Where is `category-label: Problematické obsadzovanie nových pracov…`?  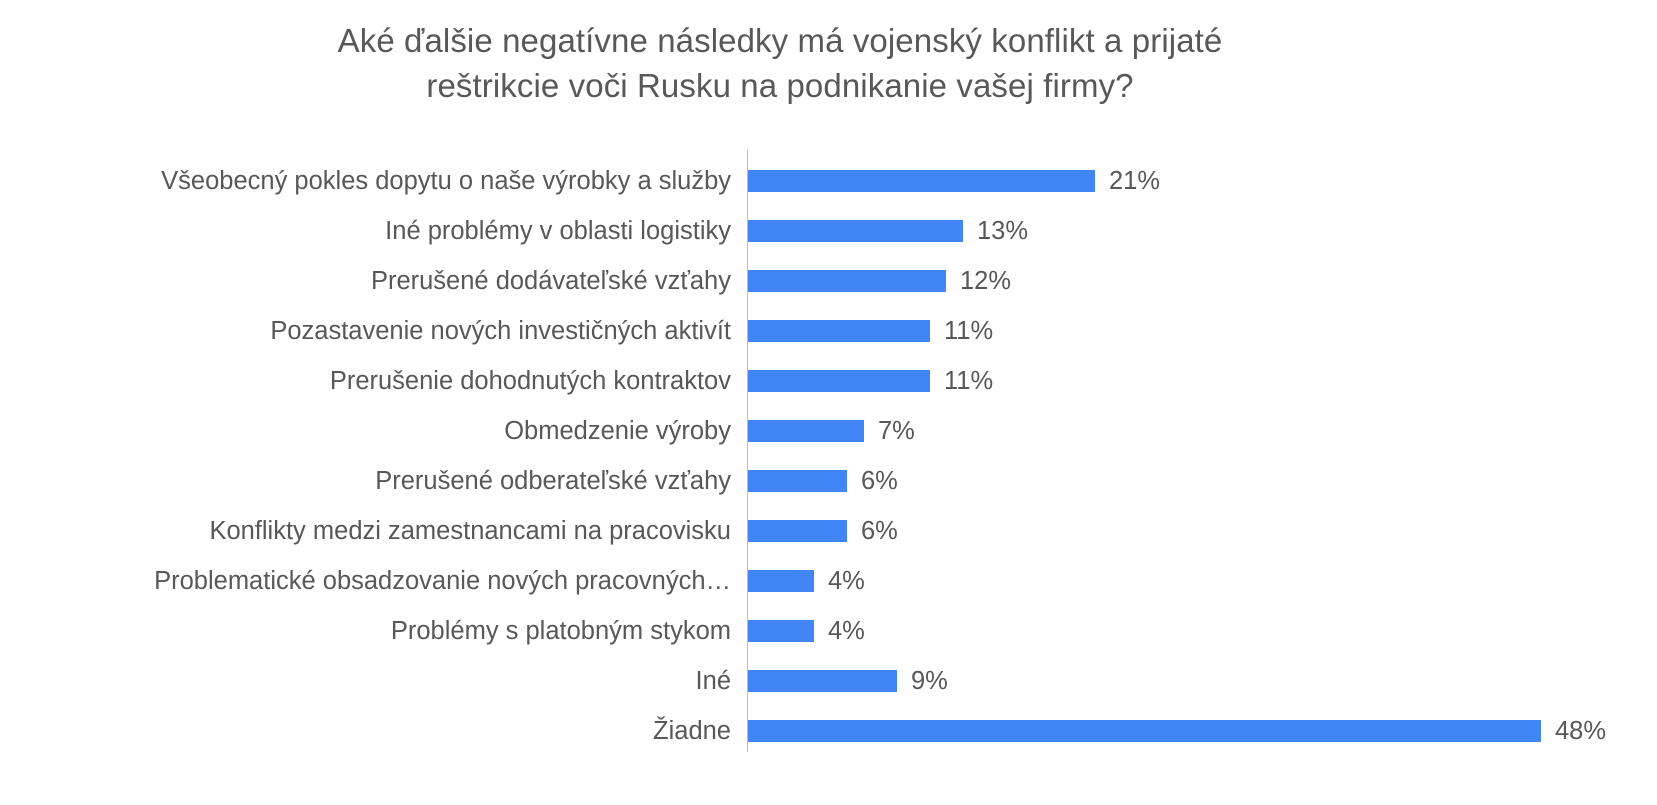
category-label: Problematické obsadzovanie nových pracov… is located at coordinates (442, 581).